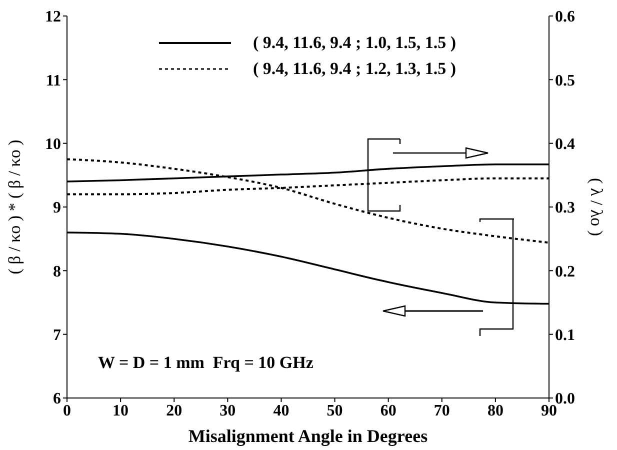 The width and height of the screenshot is (617, 450). What do you see at coordinates (57, 271) in the screenshot?
I see `y-tick-label: 8` at bounding box center [57, 271].